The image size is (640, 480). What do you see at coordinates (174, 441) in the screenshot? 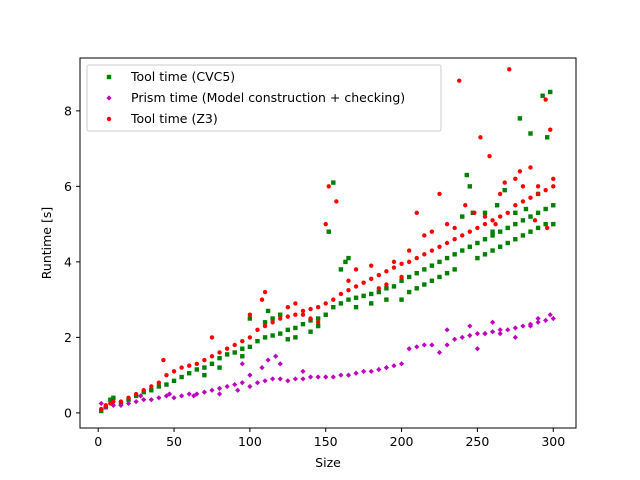
I see `x-tick-label-50: 50` at bounding box center [174, 441].